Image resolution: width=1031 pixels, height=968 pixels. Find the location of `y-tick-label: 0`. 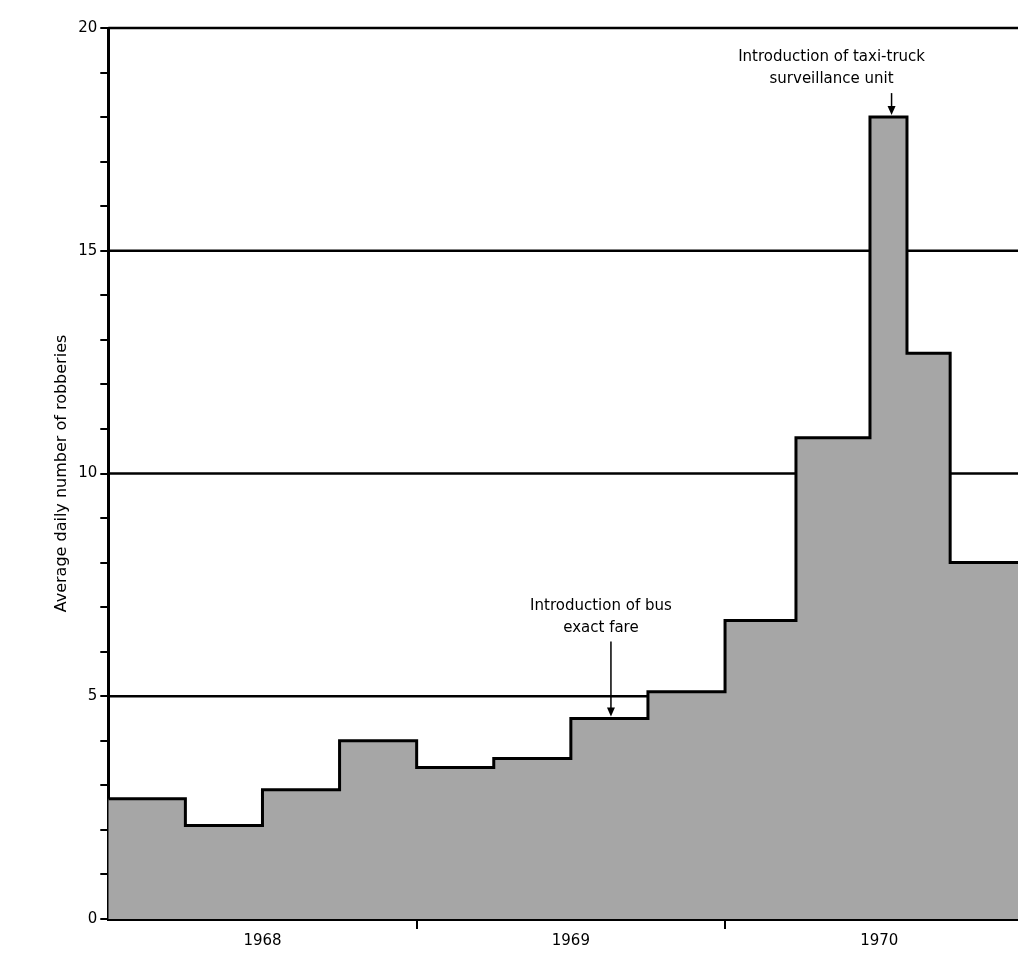

y-tick-label: 0 is located at coordinates (92, 917).